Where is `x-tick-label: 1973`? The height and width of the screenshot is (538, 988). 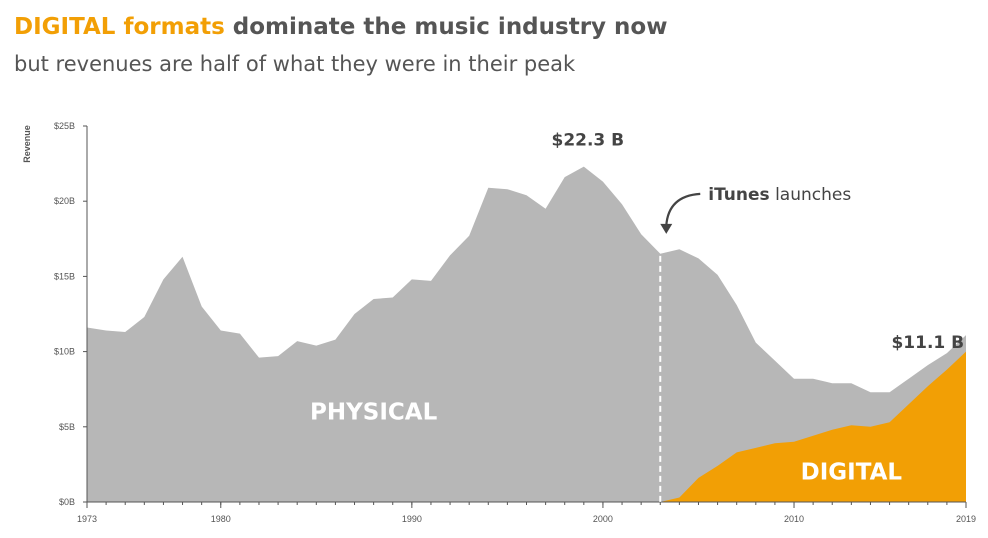 x-tick-label: 1973 is located at coordinates (87, 519).